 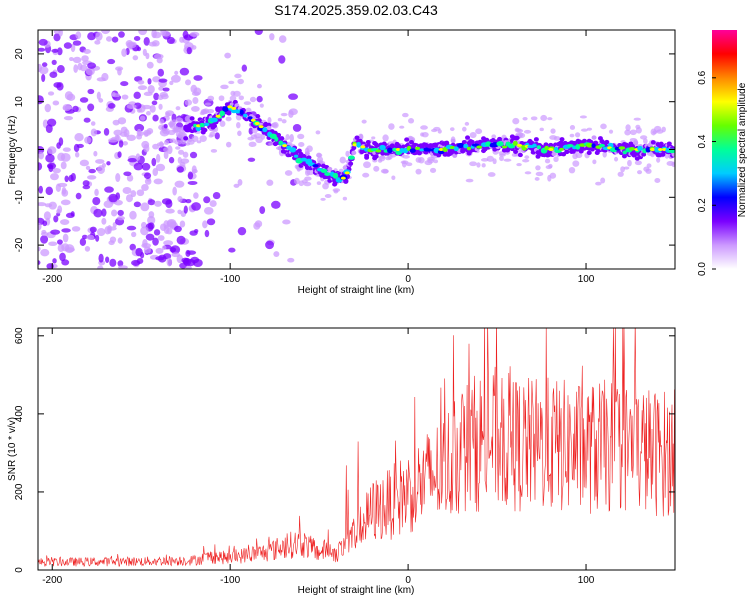 What do you see at coordinates (19, 335) in the screenshot?
I see `snr-y-tick-label: 600` at bounding box center [19, 335].